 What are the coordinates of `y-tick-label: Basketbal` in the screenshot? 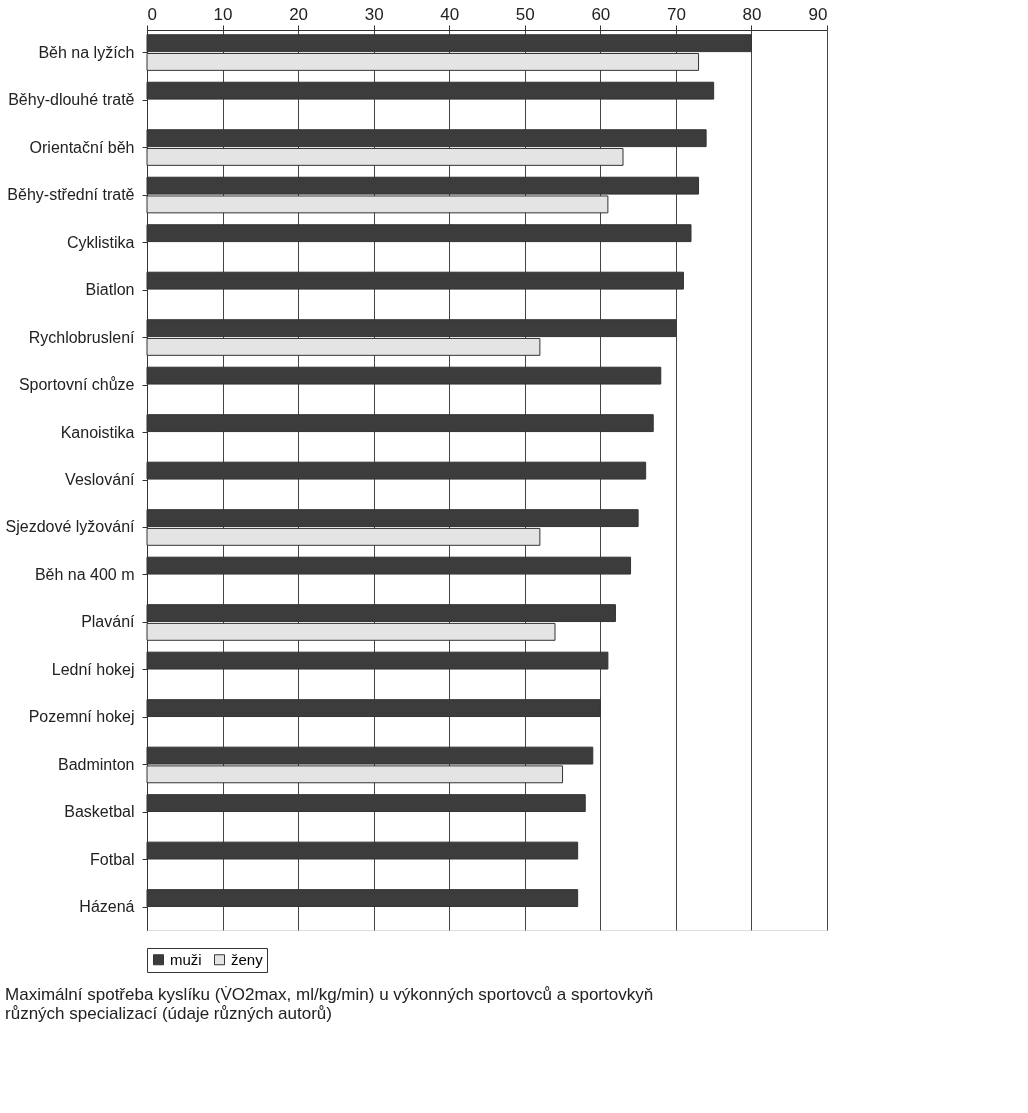 It's located at (99, 812).